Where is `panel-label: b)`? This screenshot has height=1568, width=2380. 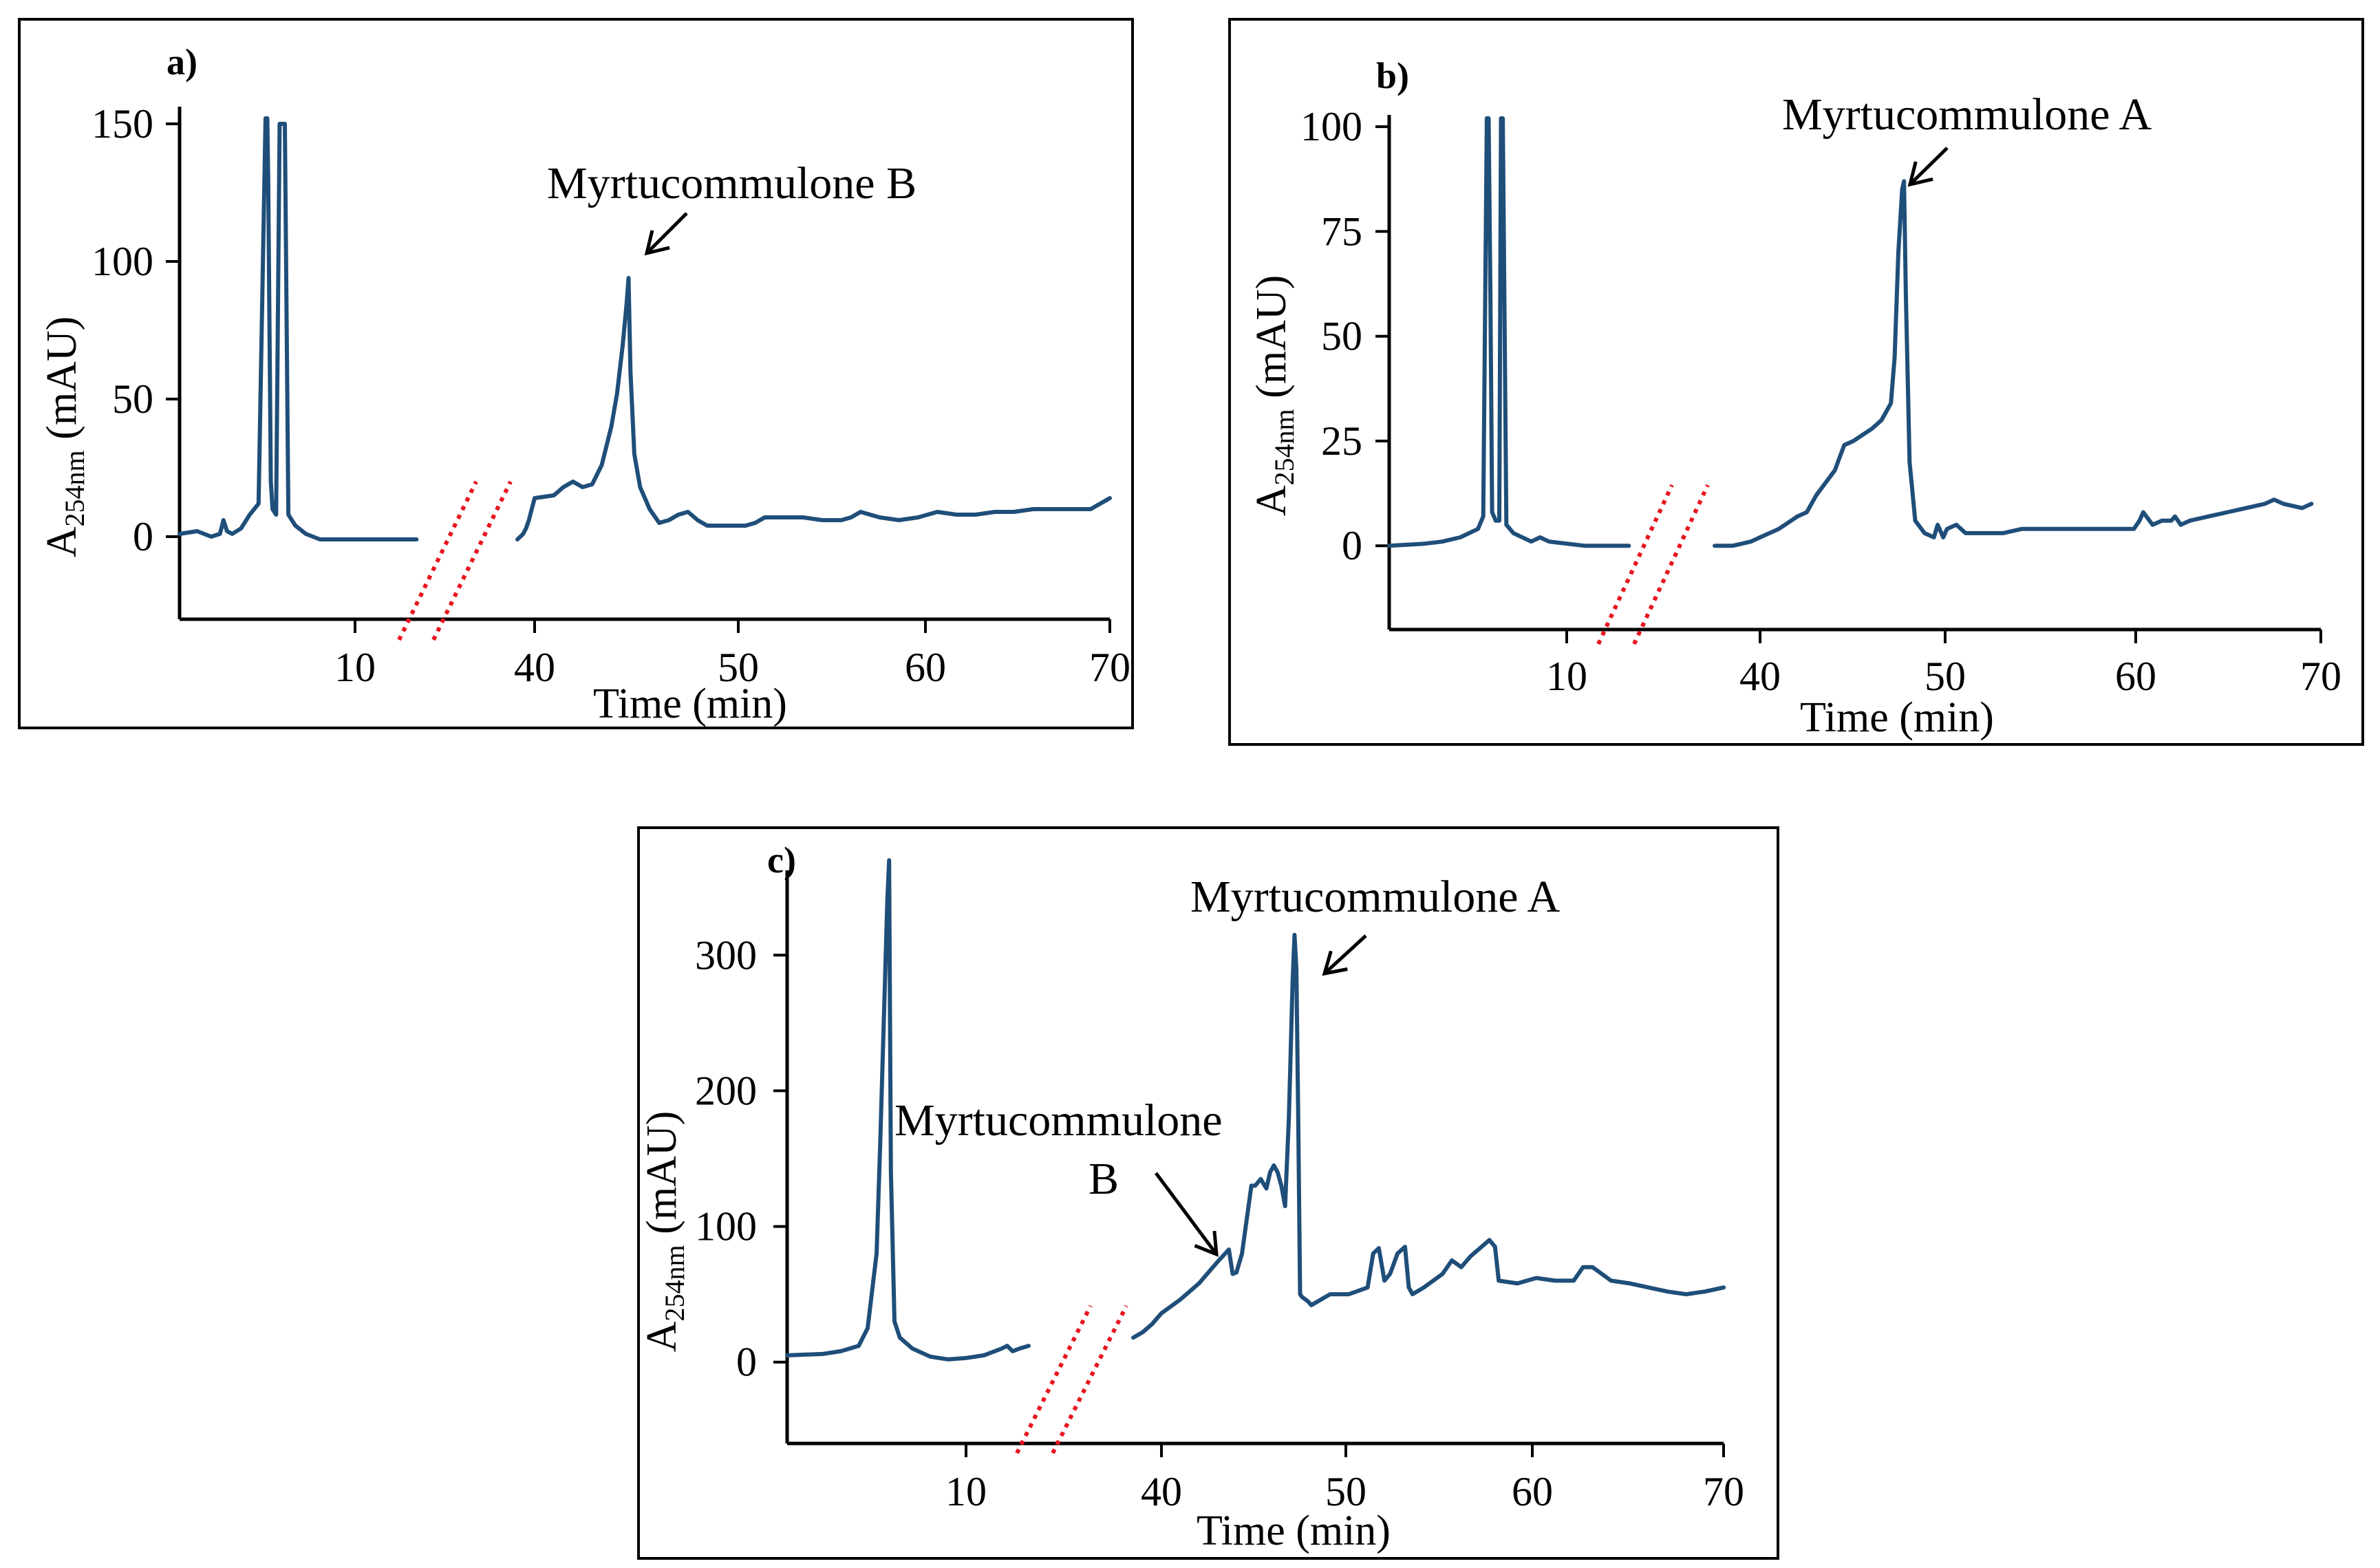 panel-label: b) is located at coordinates (1392, 75).